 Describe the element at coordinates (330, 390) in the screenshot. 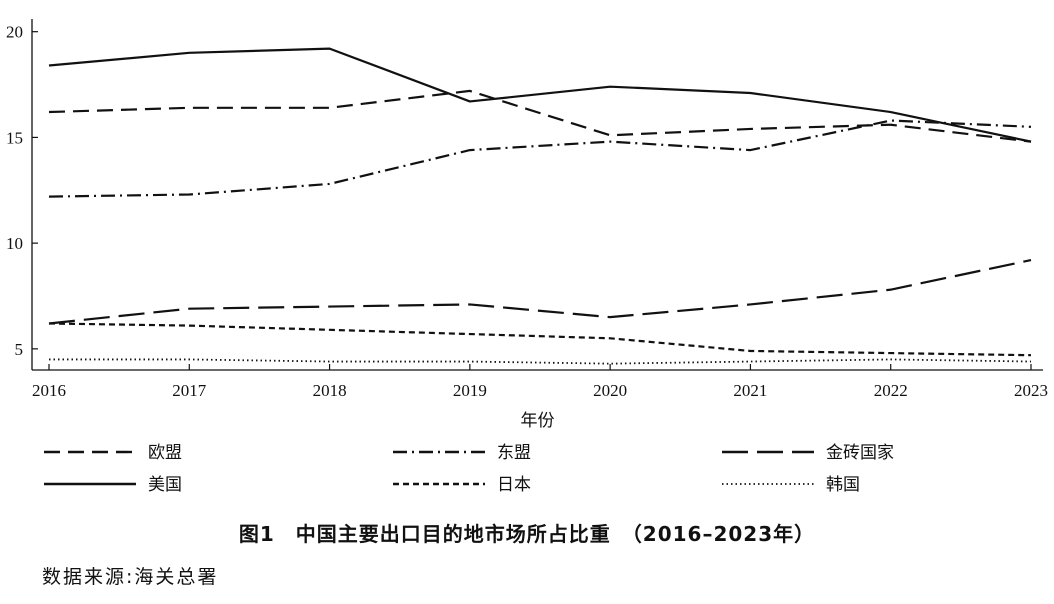

I see `x-tick-label: 2018` at that location.